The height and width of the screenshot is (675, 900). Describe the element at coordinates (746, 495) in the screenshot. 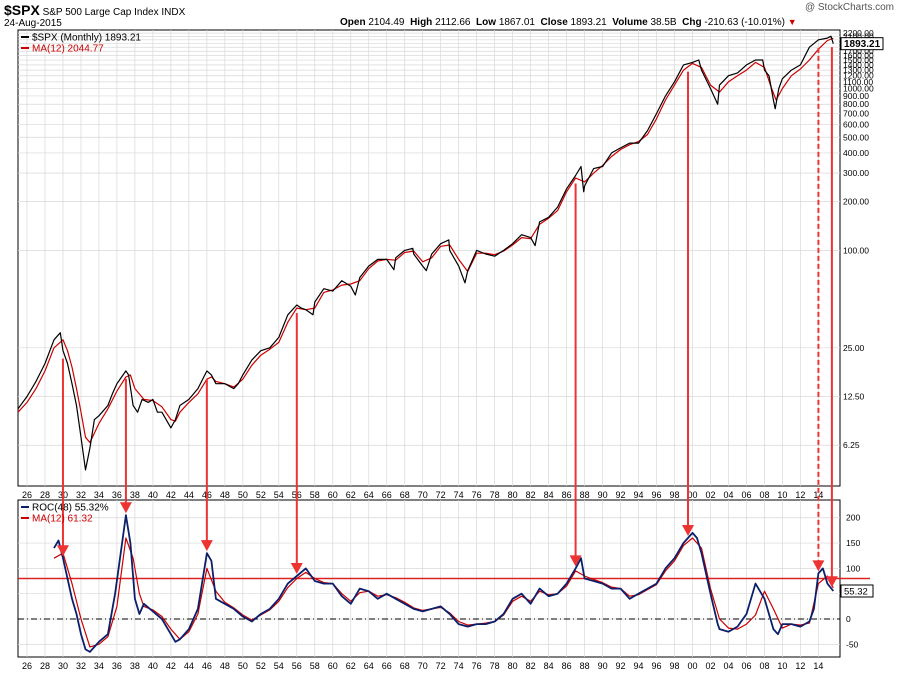

I see `price-x-tick-label: 06` at that location.